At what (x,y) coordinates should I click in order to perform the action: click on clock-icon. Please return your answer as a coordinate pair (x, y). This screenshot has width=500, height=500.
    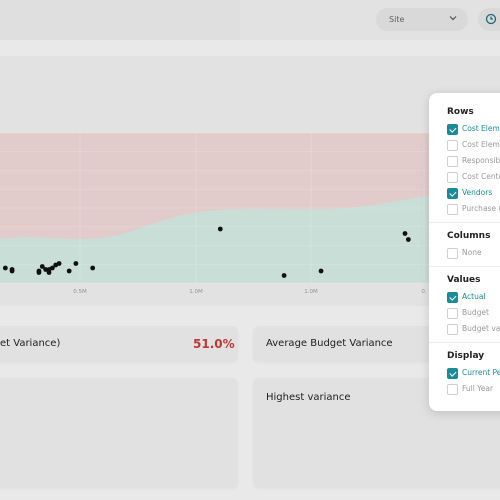
    Looking at the image, I should click on (491, 19).